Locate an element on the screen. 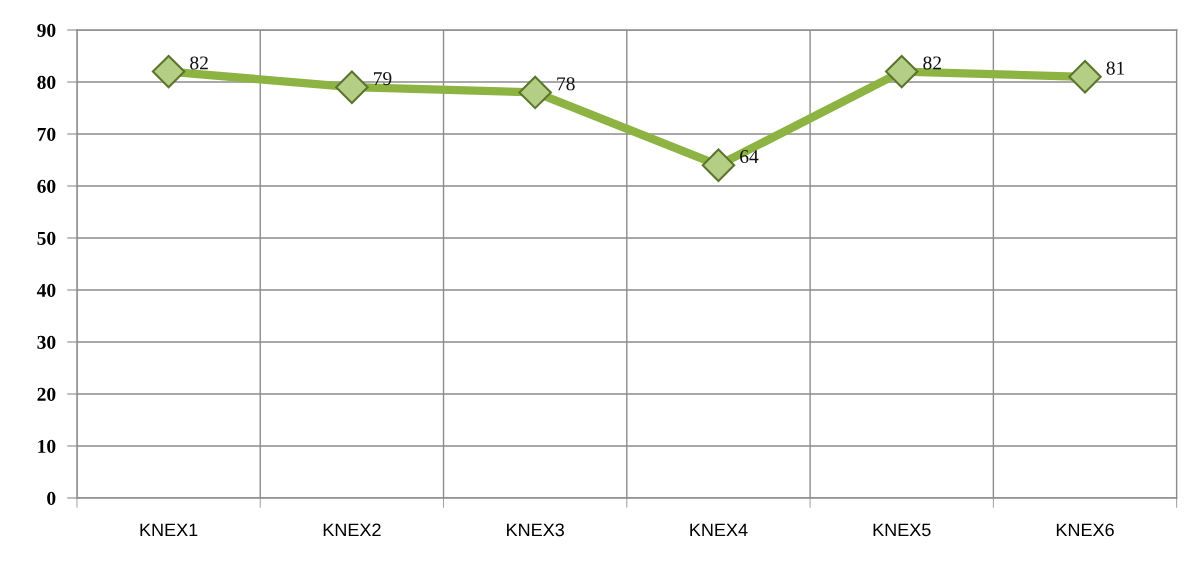  y-tick-label: 70 is located at coordinates (46, 134).